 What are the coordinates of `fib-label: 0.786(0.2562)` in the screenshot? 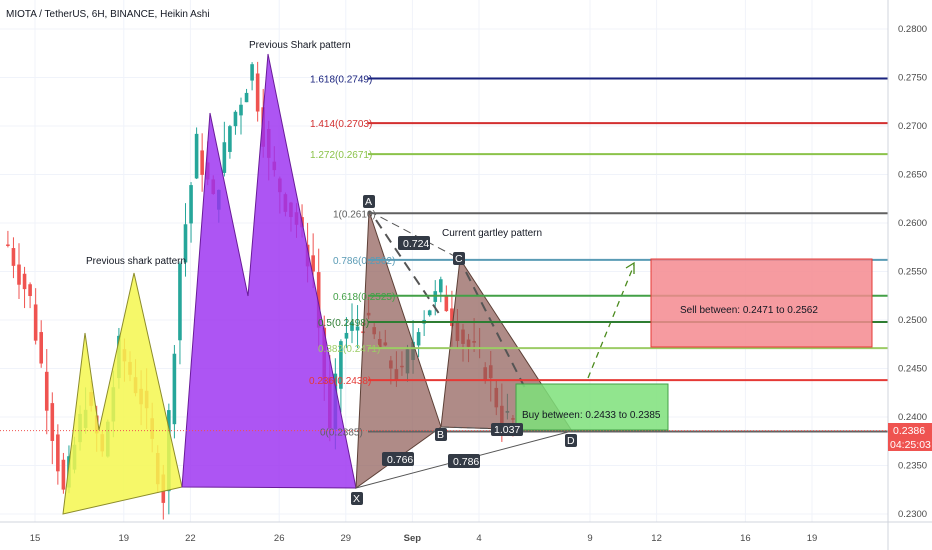 It's located at (364, 261).